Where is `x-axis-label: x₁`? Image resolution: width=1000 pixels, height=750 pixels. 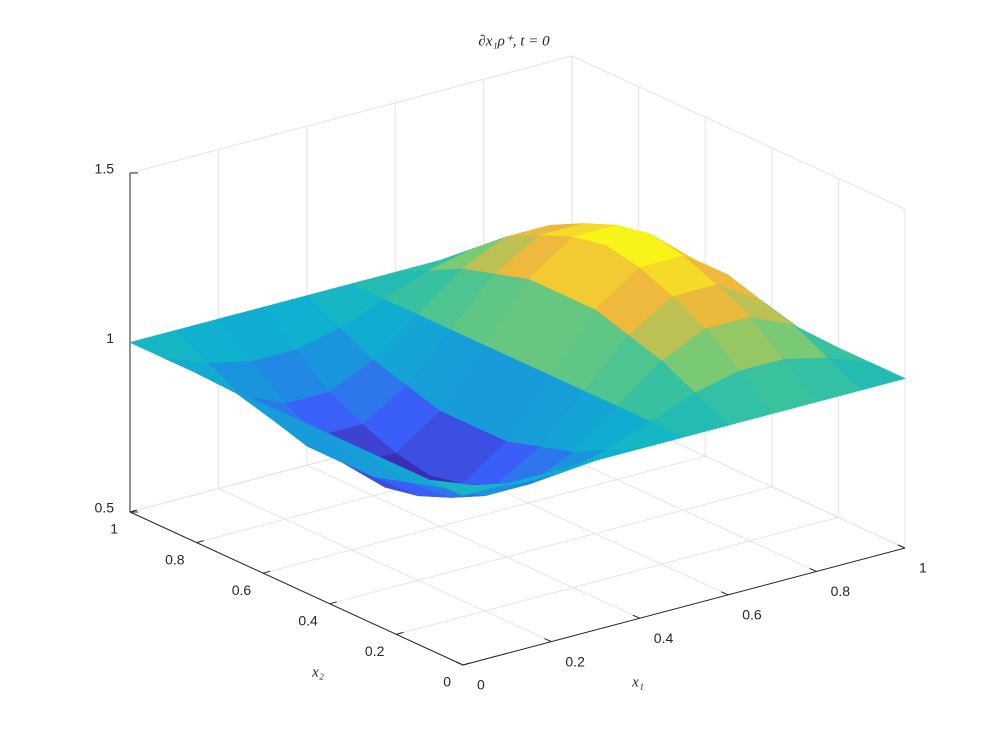
x-axis-label: x₁ is located at coordinates (637, 682).